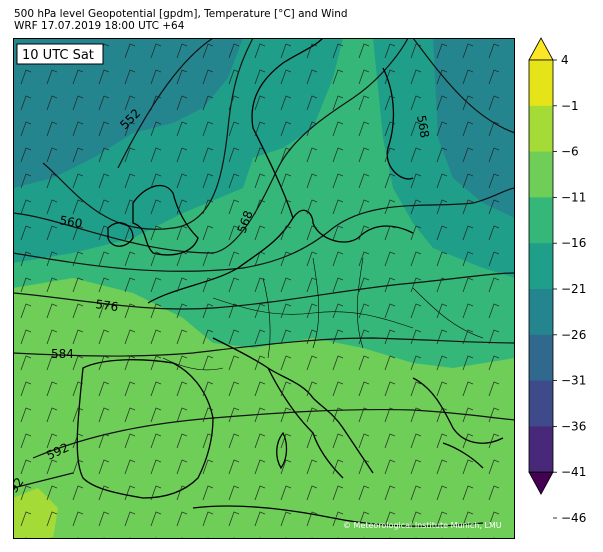 This screenshot has width=603, height=552. Describe the element at coordinates (70, 222) in the screenshot. I see `contour-label-560: 560` at that location.